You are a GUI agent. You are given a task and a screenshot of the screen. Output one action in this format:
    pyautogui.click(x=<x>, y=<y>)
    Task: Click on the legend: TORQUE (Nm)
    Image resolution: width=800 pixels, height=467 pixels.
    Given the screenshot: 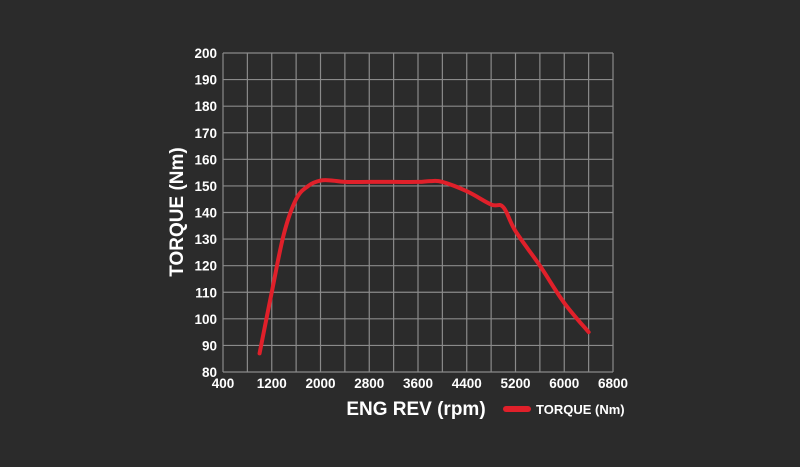 What is the action you would take?
    pyautogui.click(x=564, y=409)
    